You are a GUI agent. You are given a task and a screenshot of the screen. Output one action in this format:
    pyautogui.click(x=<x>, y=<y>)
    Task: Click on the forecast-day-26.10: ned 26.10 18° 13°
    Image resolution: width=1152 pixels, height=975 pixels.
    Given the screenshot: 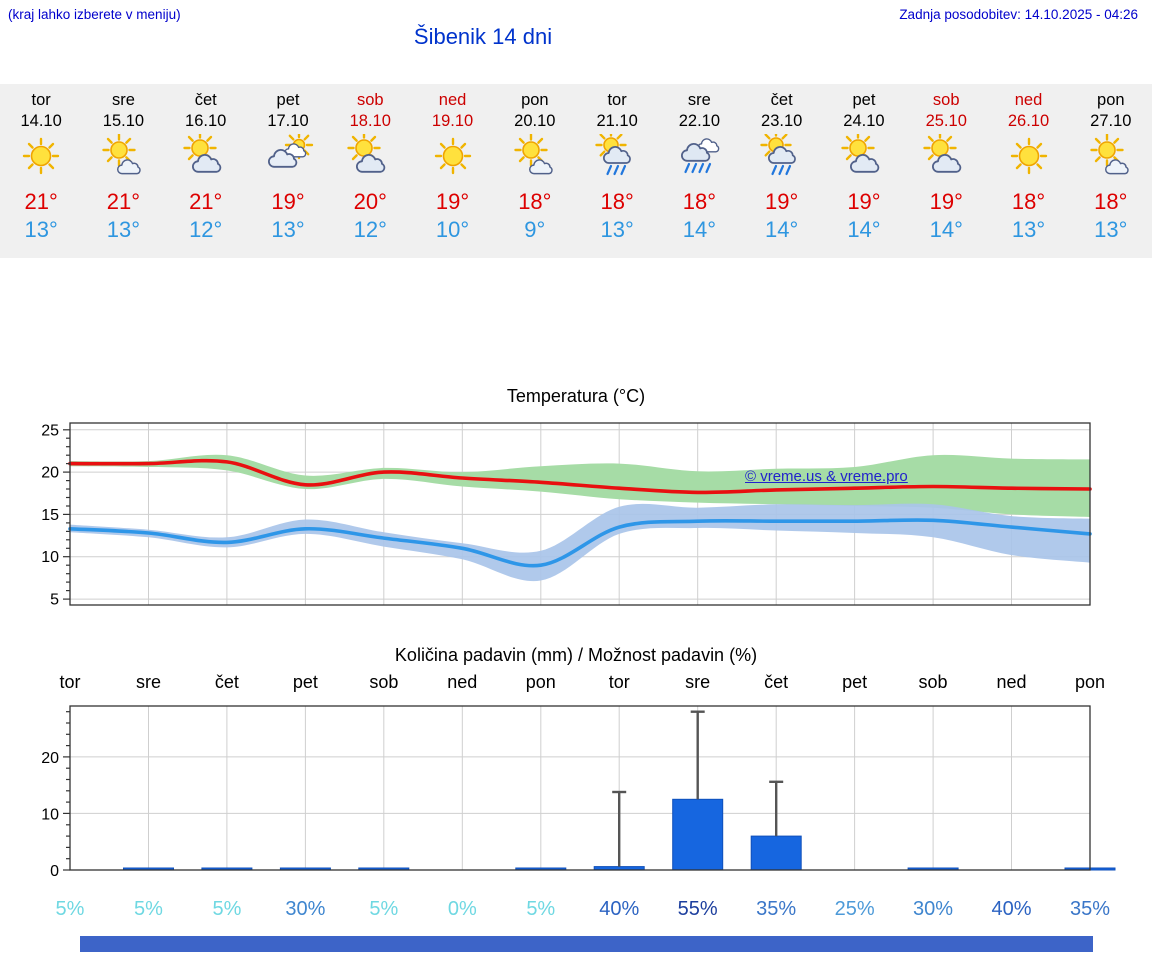 What is the action you would take?
    pyautogui.click(x=1028, y=167)
    